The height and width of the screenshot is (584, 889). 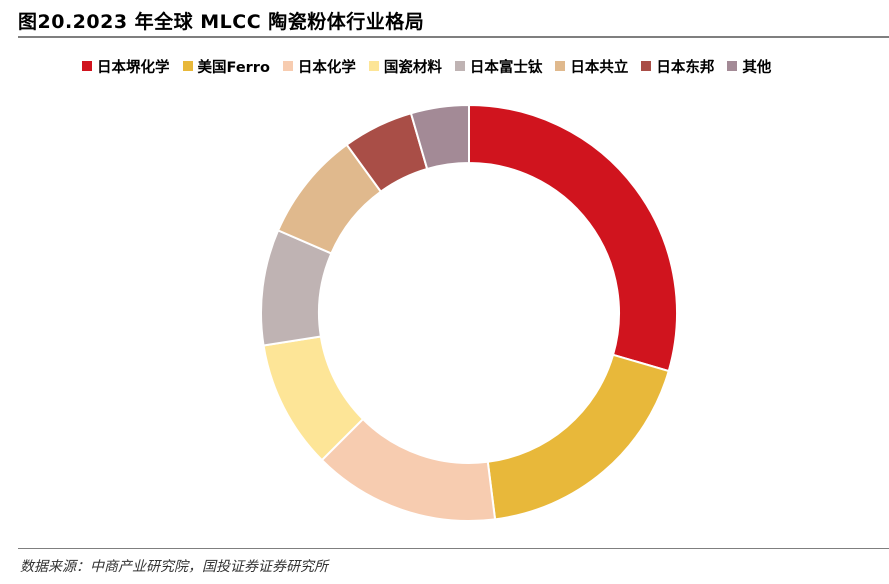 What do you see at coordinates (233, 67) in the screenshot?
I see `legend-label: 美国Ferro` at bounding box center [233, 67].